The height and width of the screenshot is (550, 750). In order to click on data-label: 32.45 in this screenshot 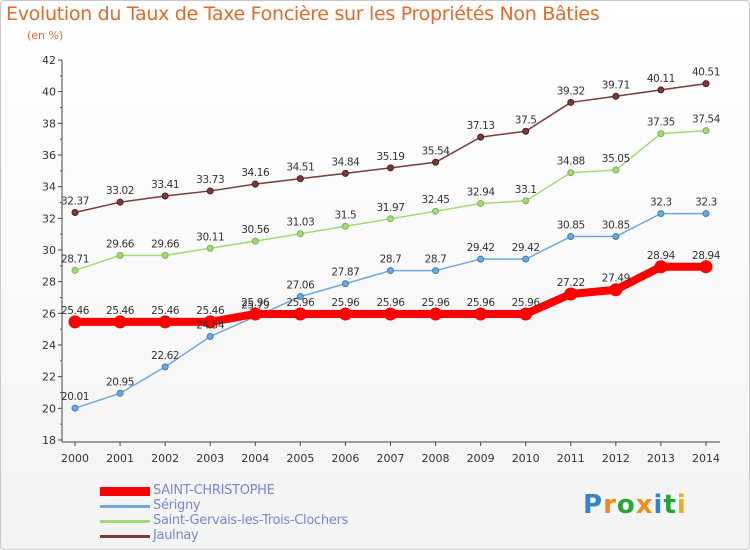, I will do `click(436, 200)`.